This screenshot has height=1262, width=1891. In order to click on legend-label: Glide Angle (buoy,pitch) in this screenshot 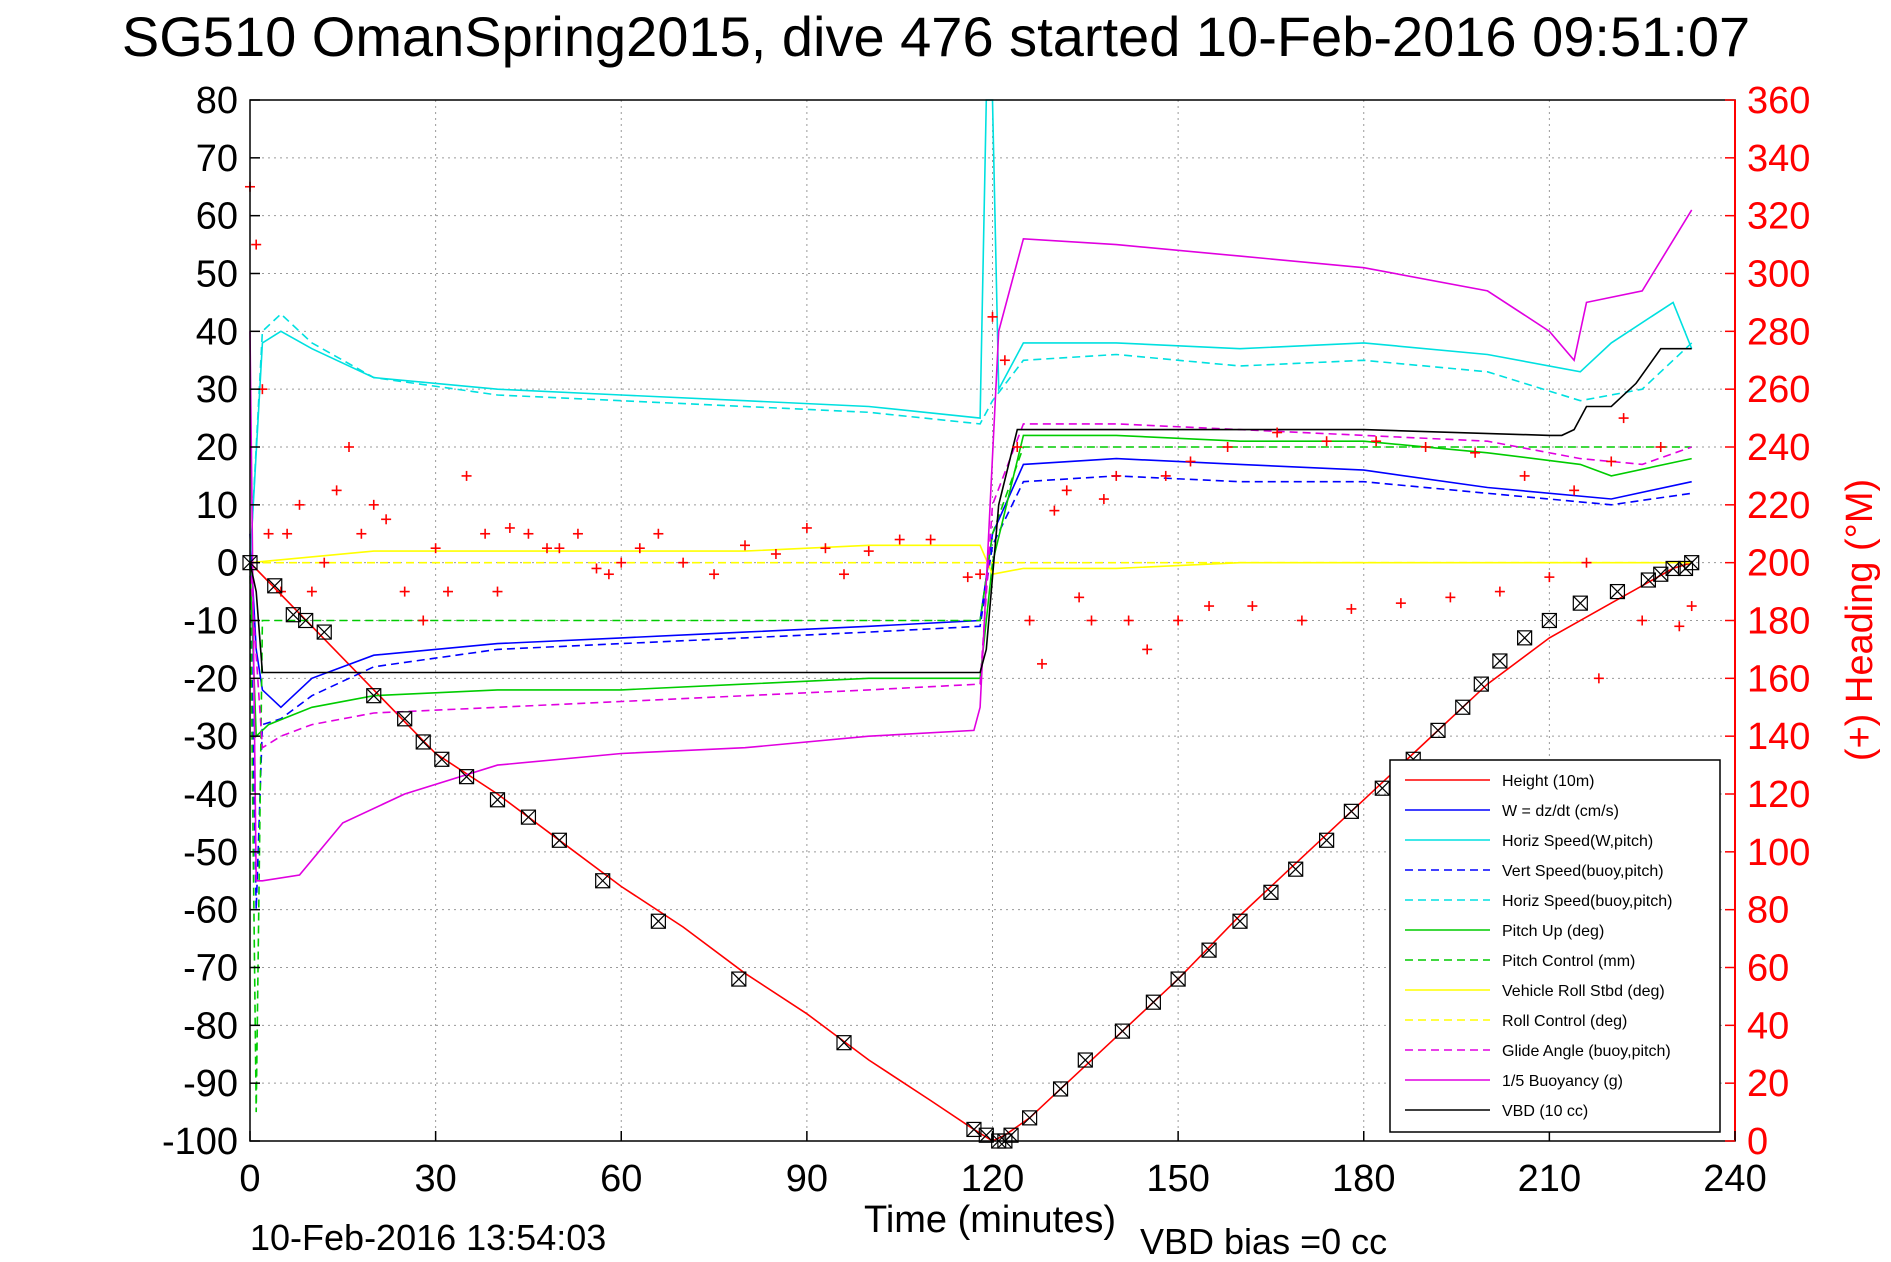, I will do `click(1586, 1051)`.